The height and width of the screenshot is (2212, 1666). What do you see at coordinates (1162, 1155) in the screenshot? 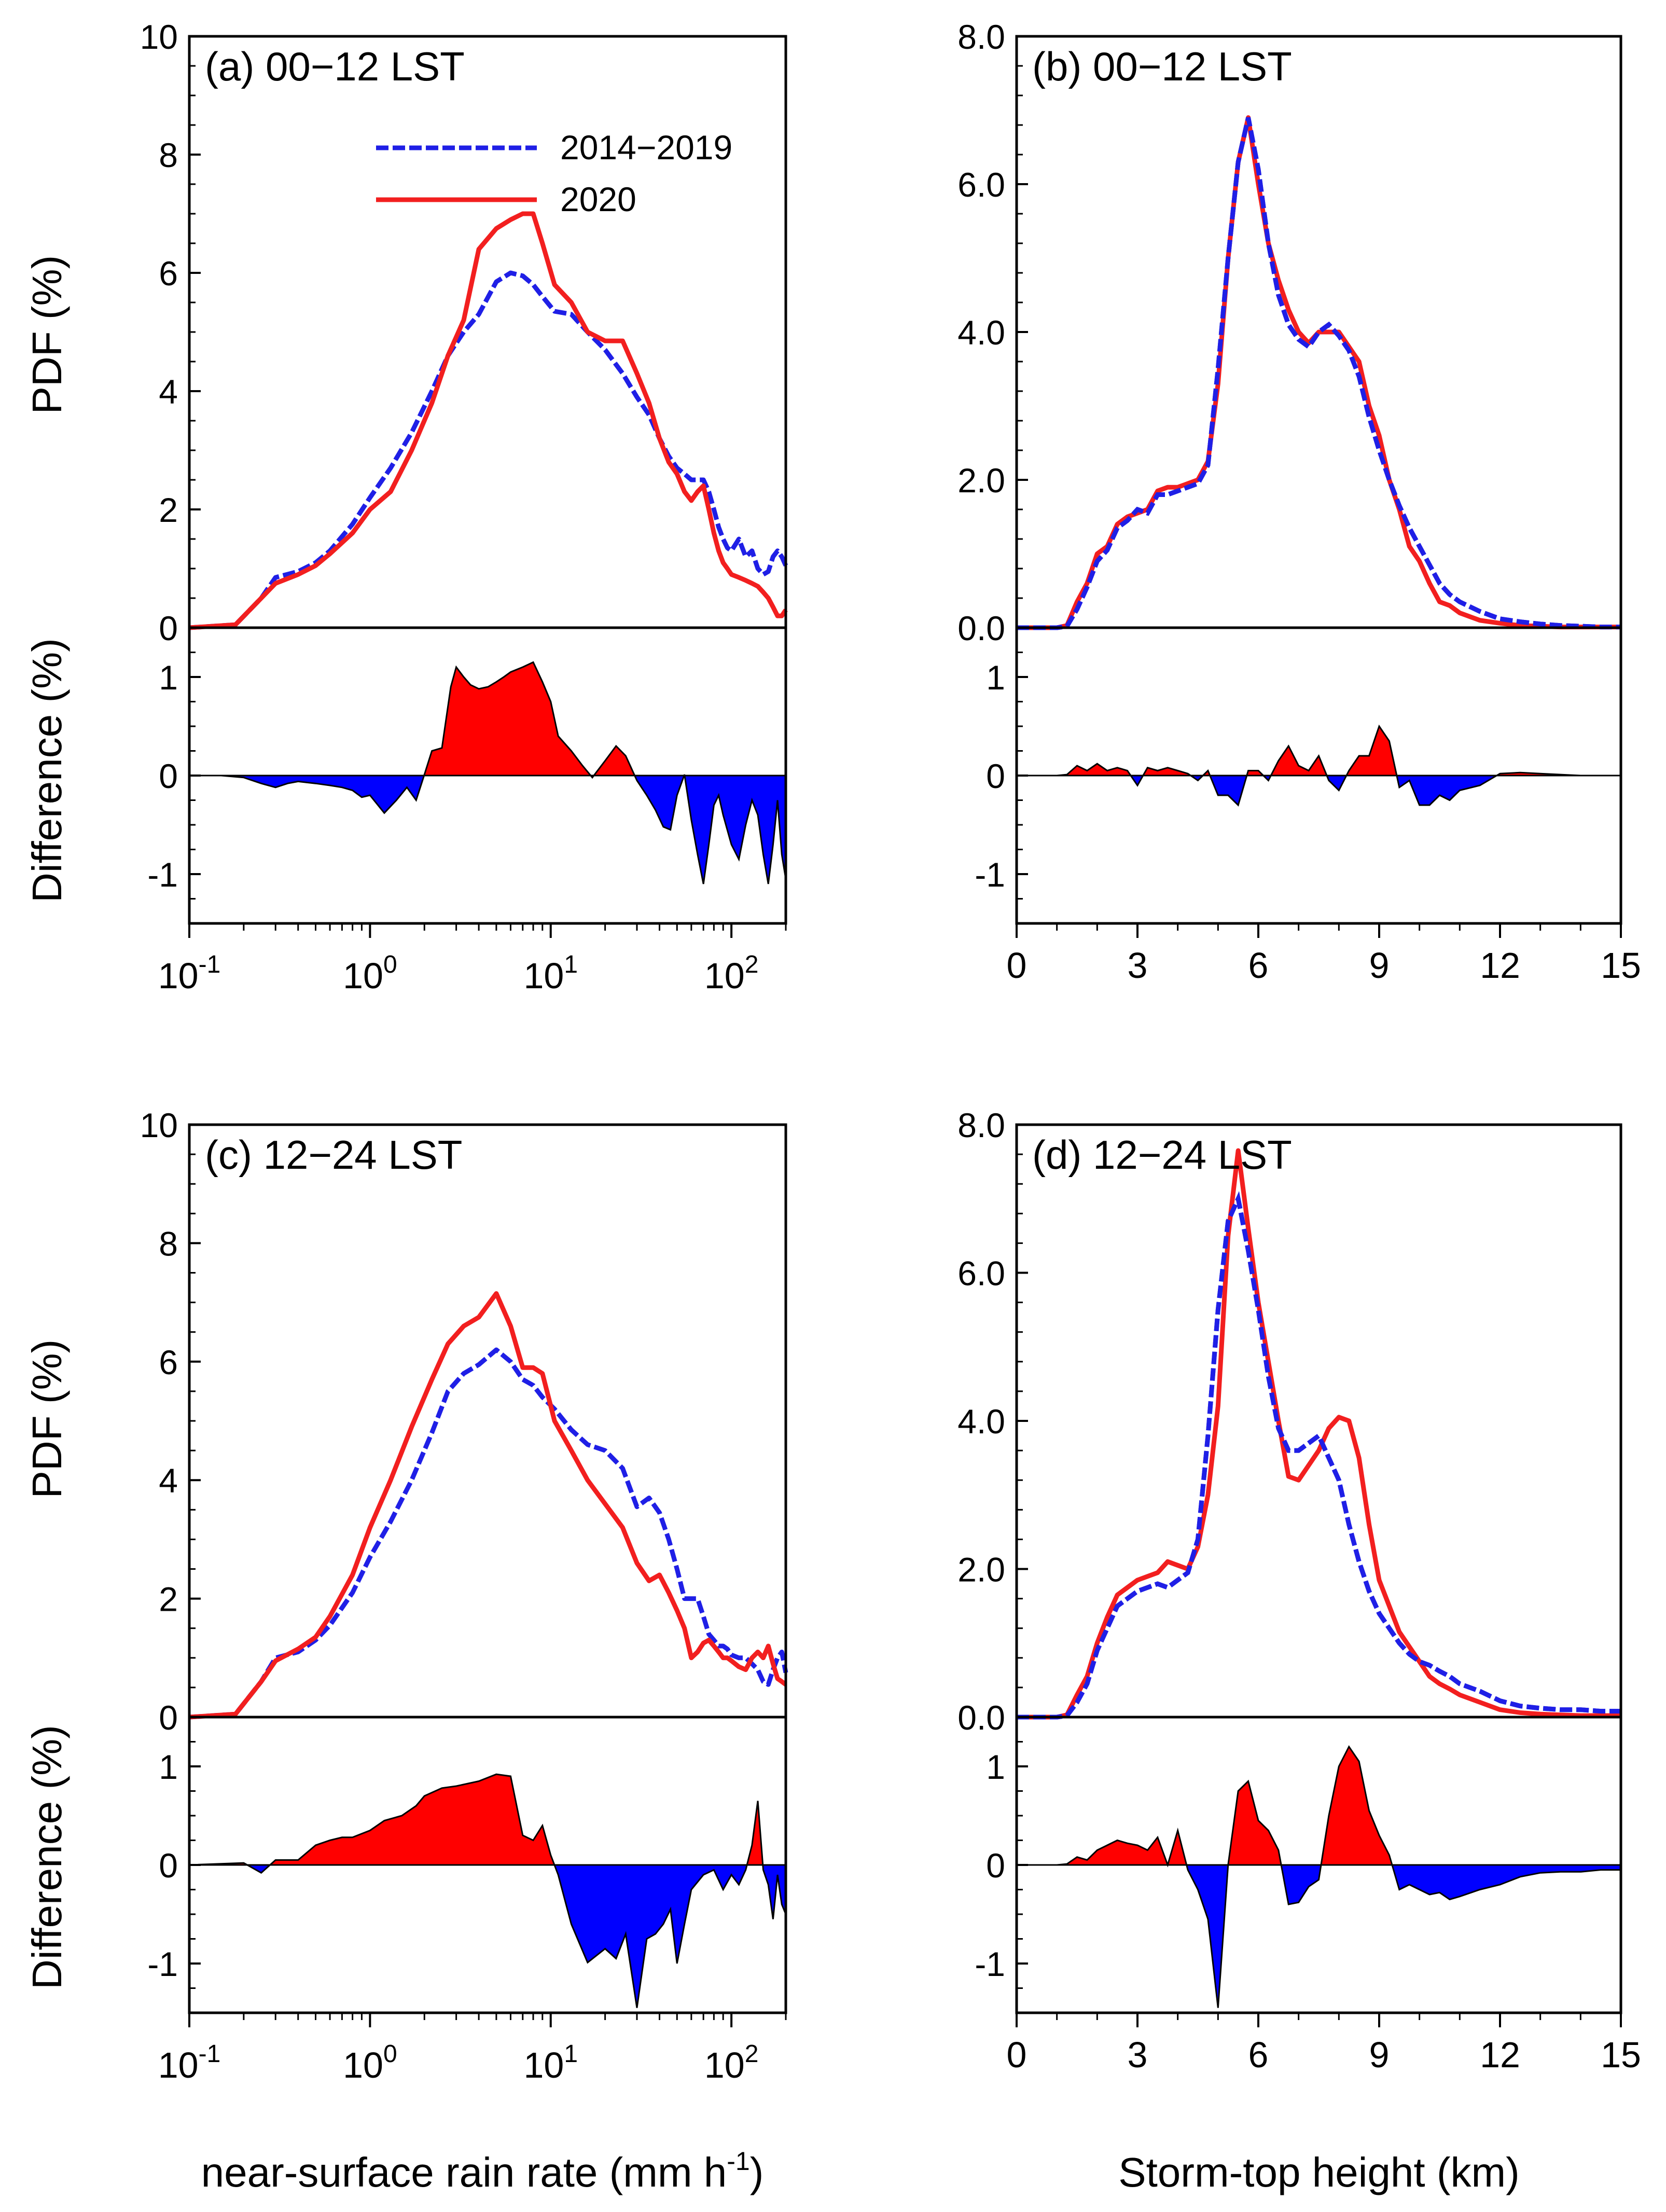
I see `panel-title-d: (d) 12−24 LST` at bounding box center [1162, 1155].